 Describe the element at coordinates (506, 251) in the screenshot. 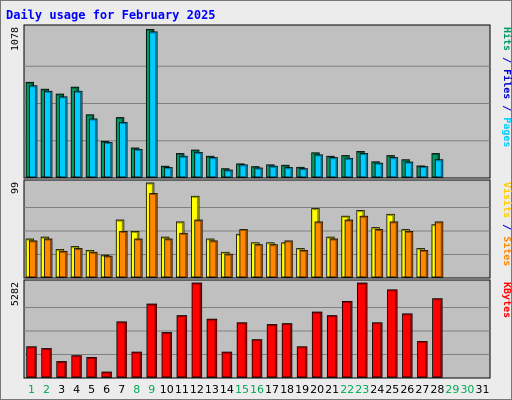

I see `panel-visits-legend-part-2: Sites` at that location.